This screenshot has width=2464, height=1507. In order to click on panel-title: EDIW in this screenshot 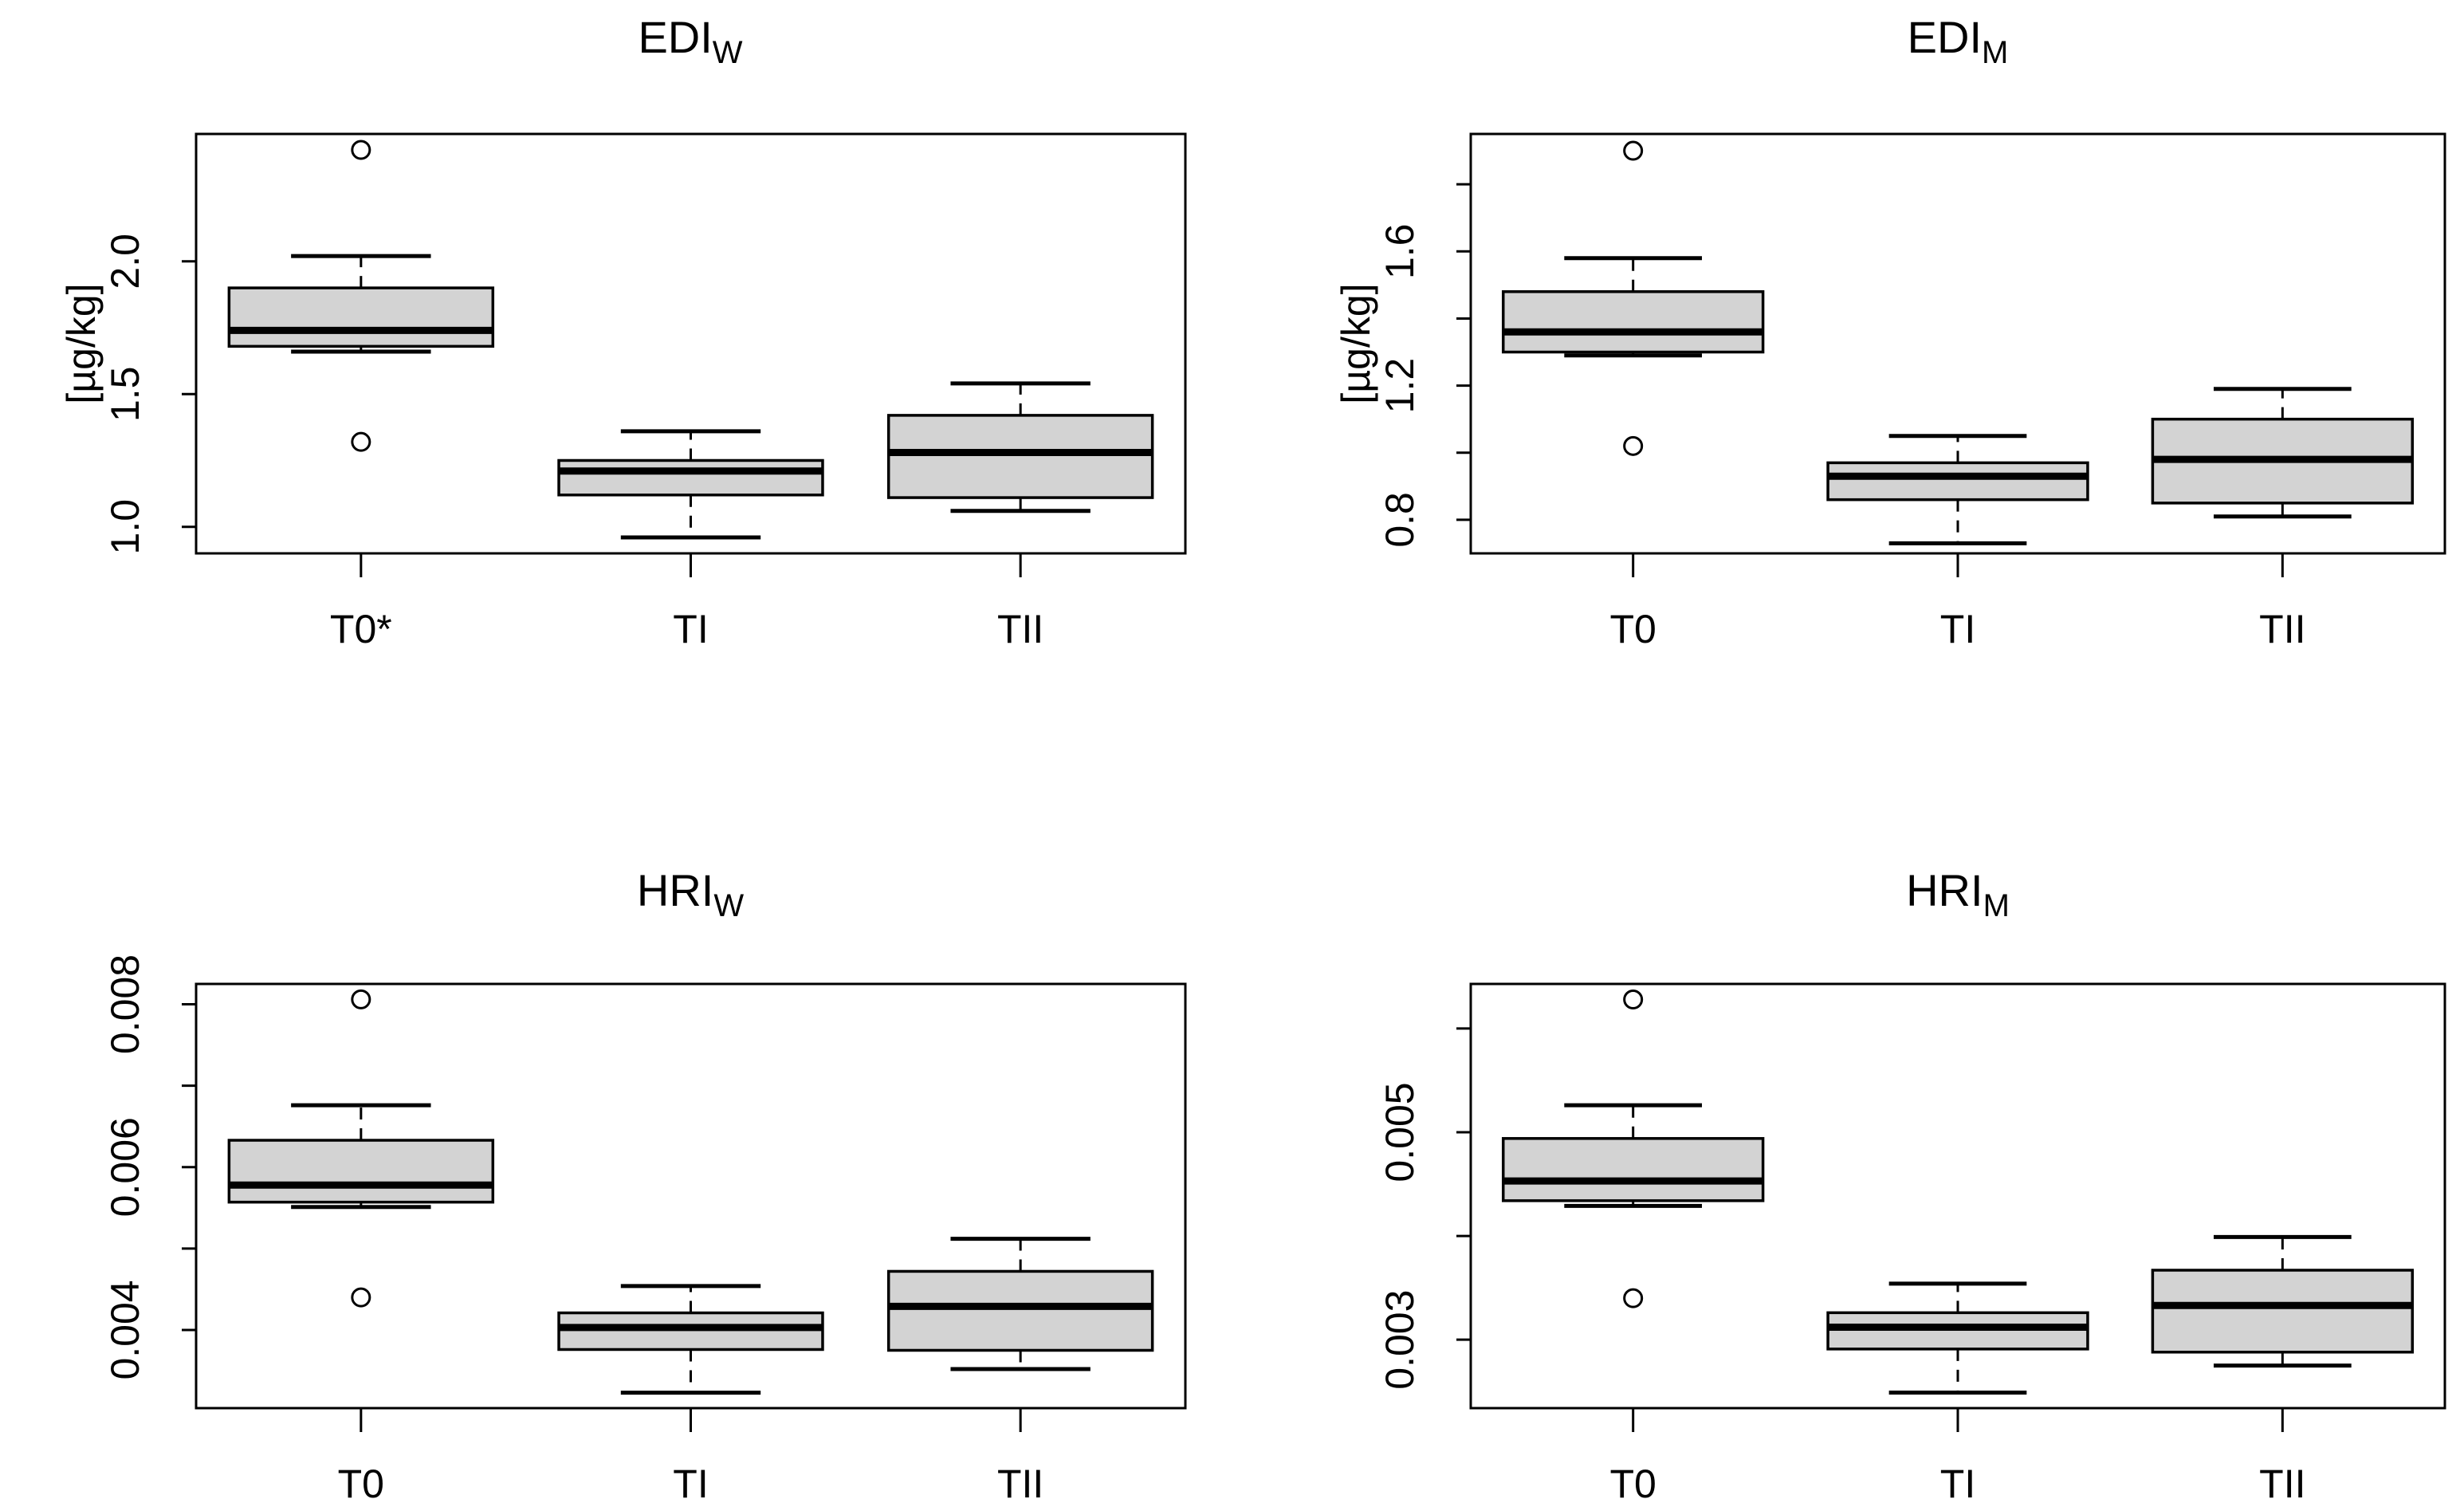, I will do `click(690, 41)`.